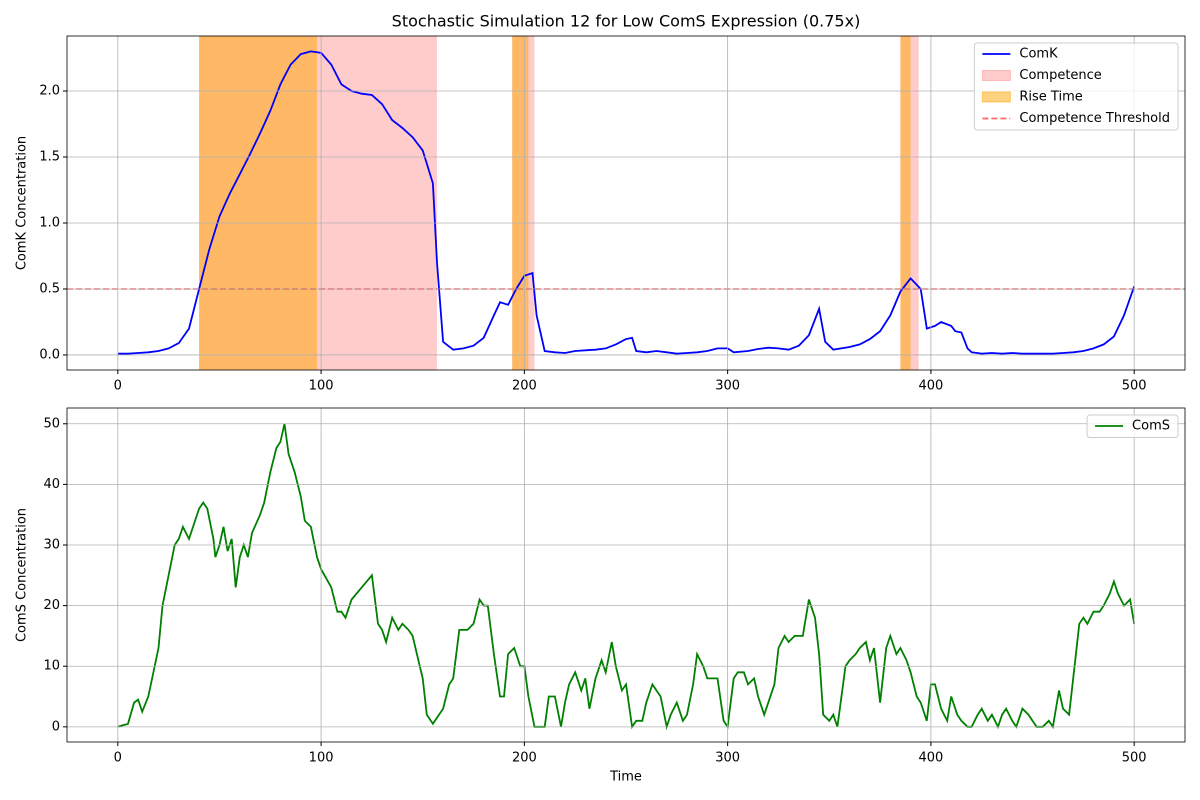 The height and width of the screenshot is (800, 1200). Describe the element at coordinates (51, 544) in the screenshot. I see `y-tick-label: 30` at that location.